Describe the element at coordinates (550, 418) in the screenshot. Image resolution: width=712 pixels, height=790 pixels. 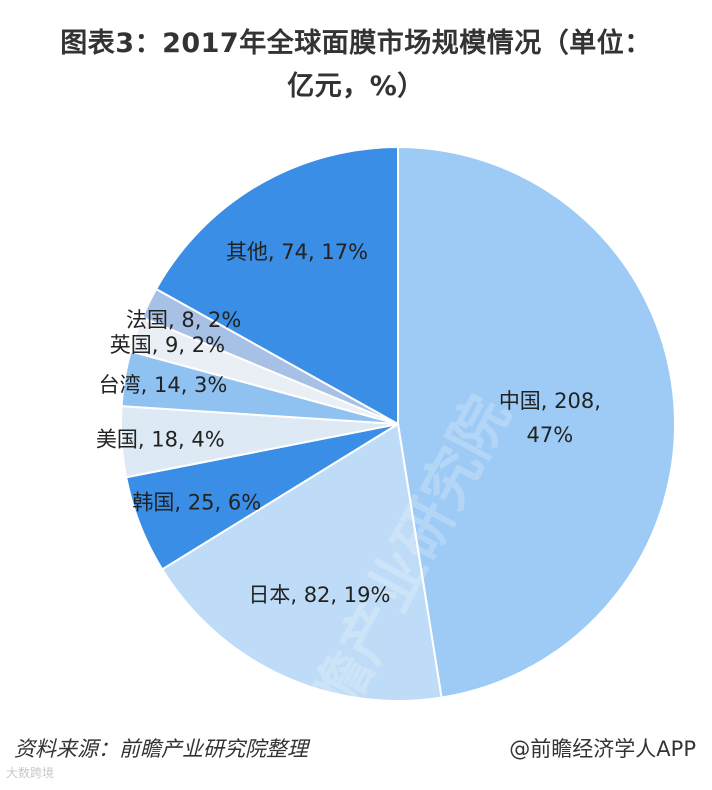
I see `slice-label-1: 中国, 208, 47%` at that location.